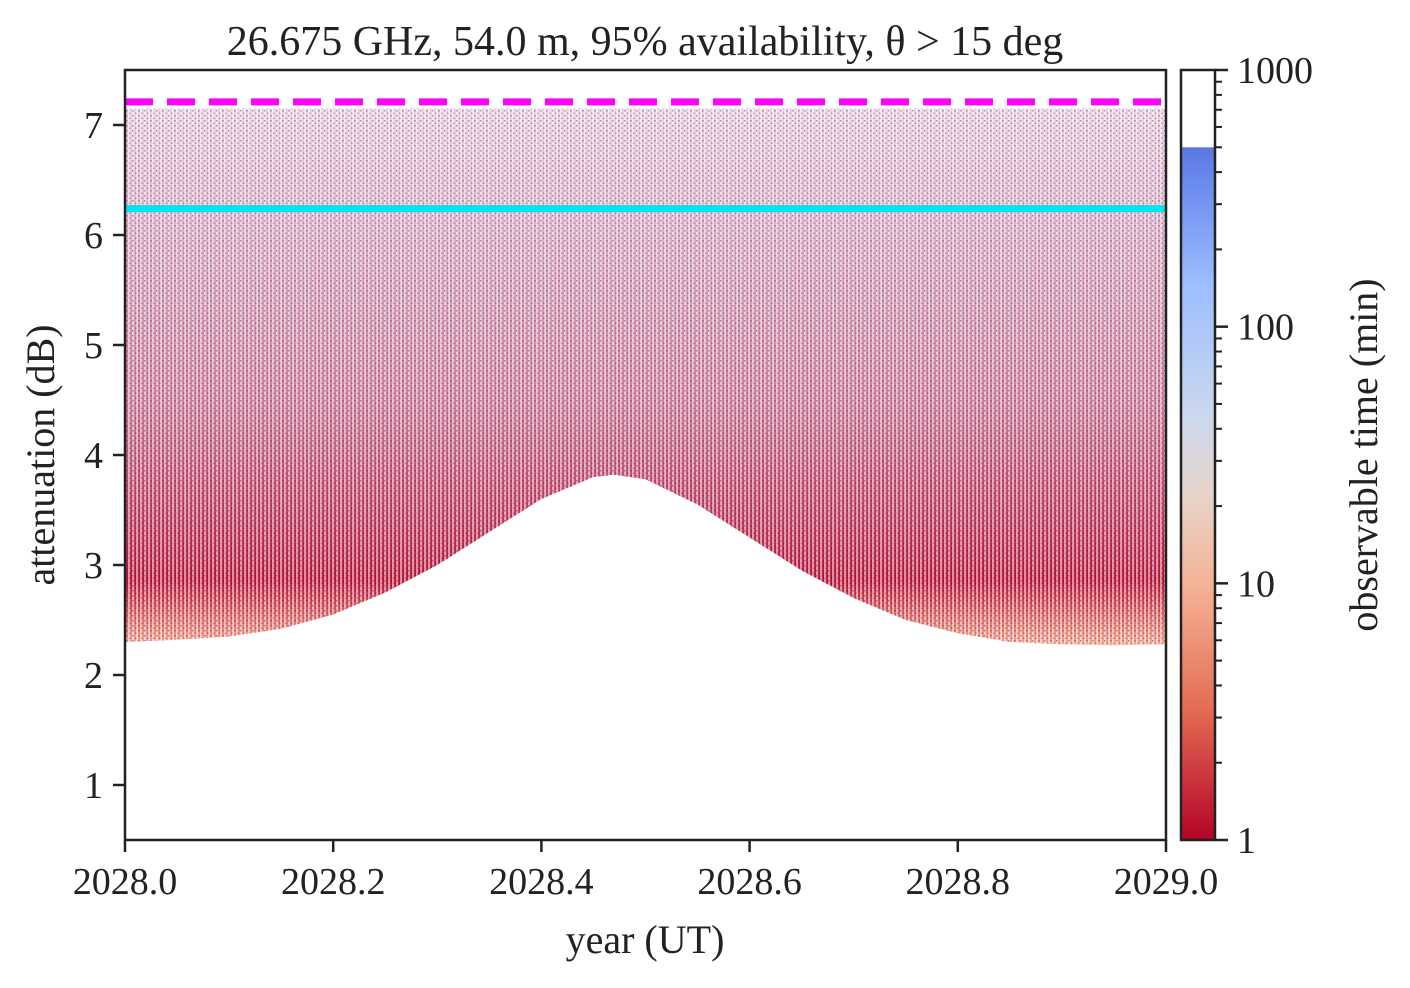  Describe the element at coordinates (125, 882) in the screenshot. I see `x-tick-label: 2028.0` at that location.